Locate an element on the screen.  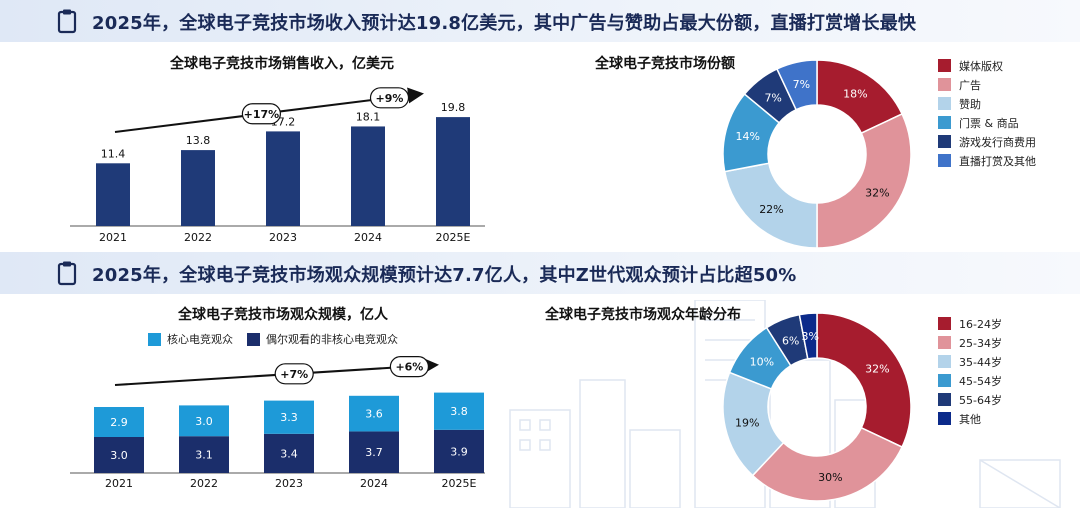
share-slice-label: 22% is located at coordinates (771, 209).